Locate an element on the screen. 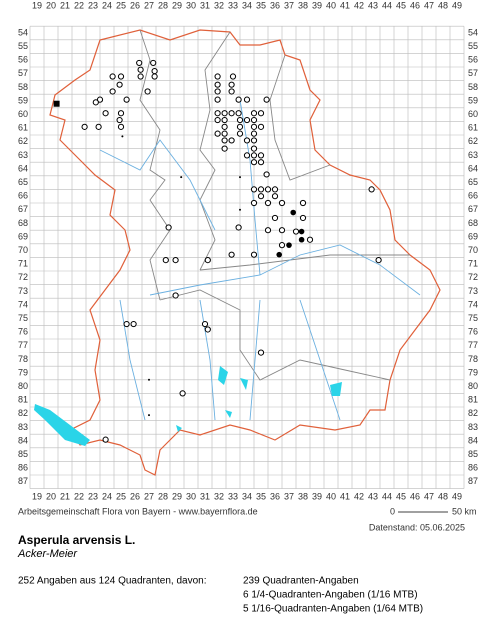 This screenshot has width=500, height=620. row-label: 68 is located at coordinates (23, 223).